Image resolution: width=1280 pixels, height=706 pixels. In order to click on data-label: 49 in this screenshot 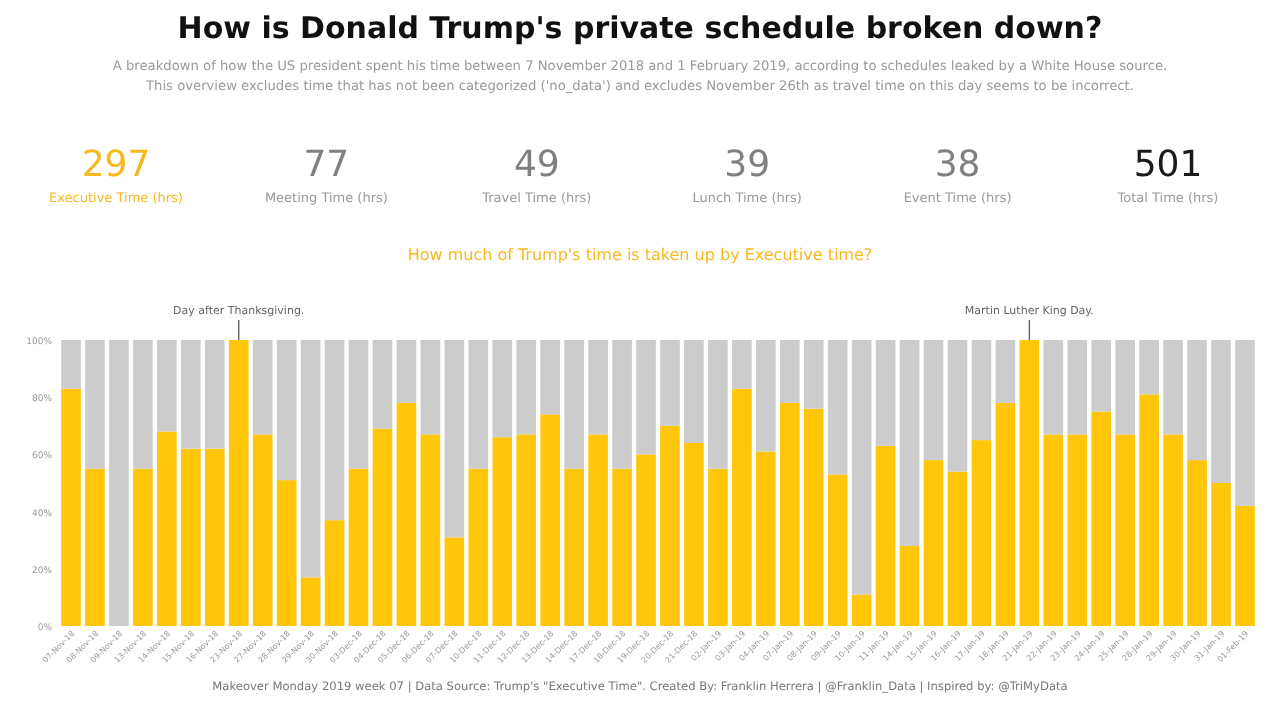, I will do `click(536, 165)`.